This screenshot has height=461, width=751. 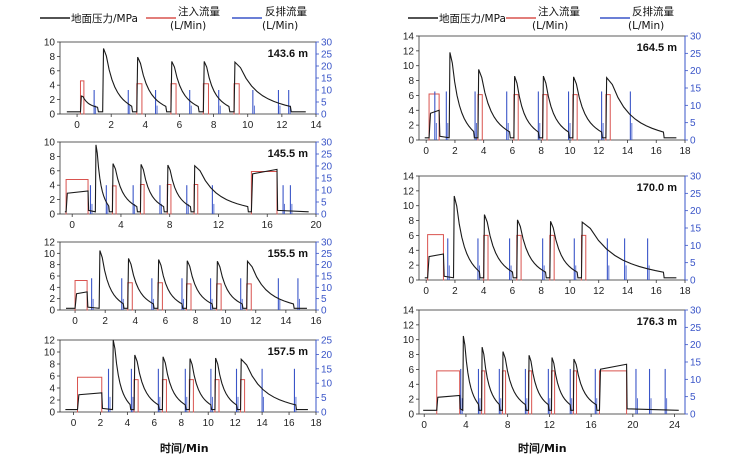 I want to click on depth-label: 145.5 m, so click(x=288, y=154).